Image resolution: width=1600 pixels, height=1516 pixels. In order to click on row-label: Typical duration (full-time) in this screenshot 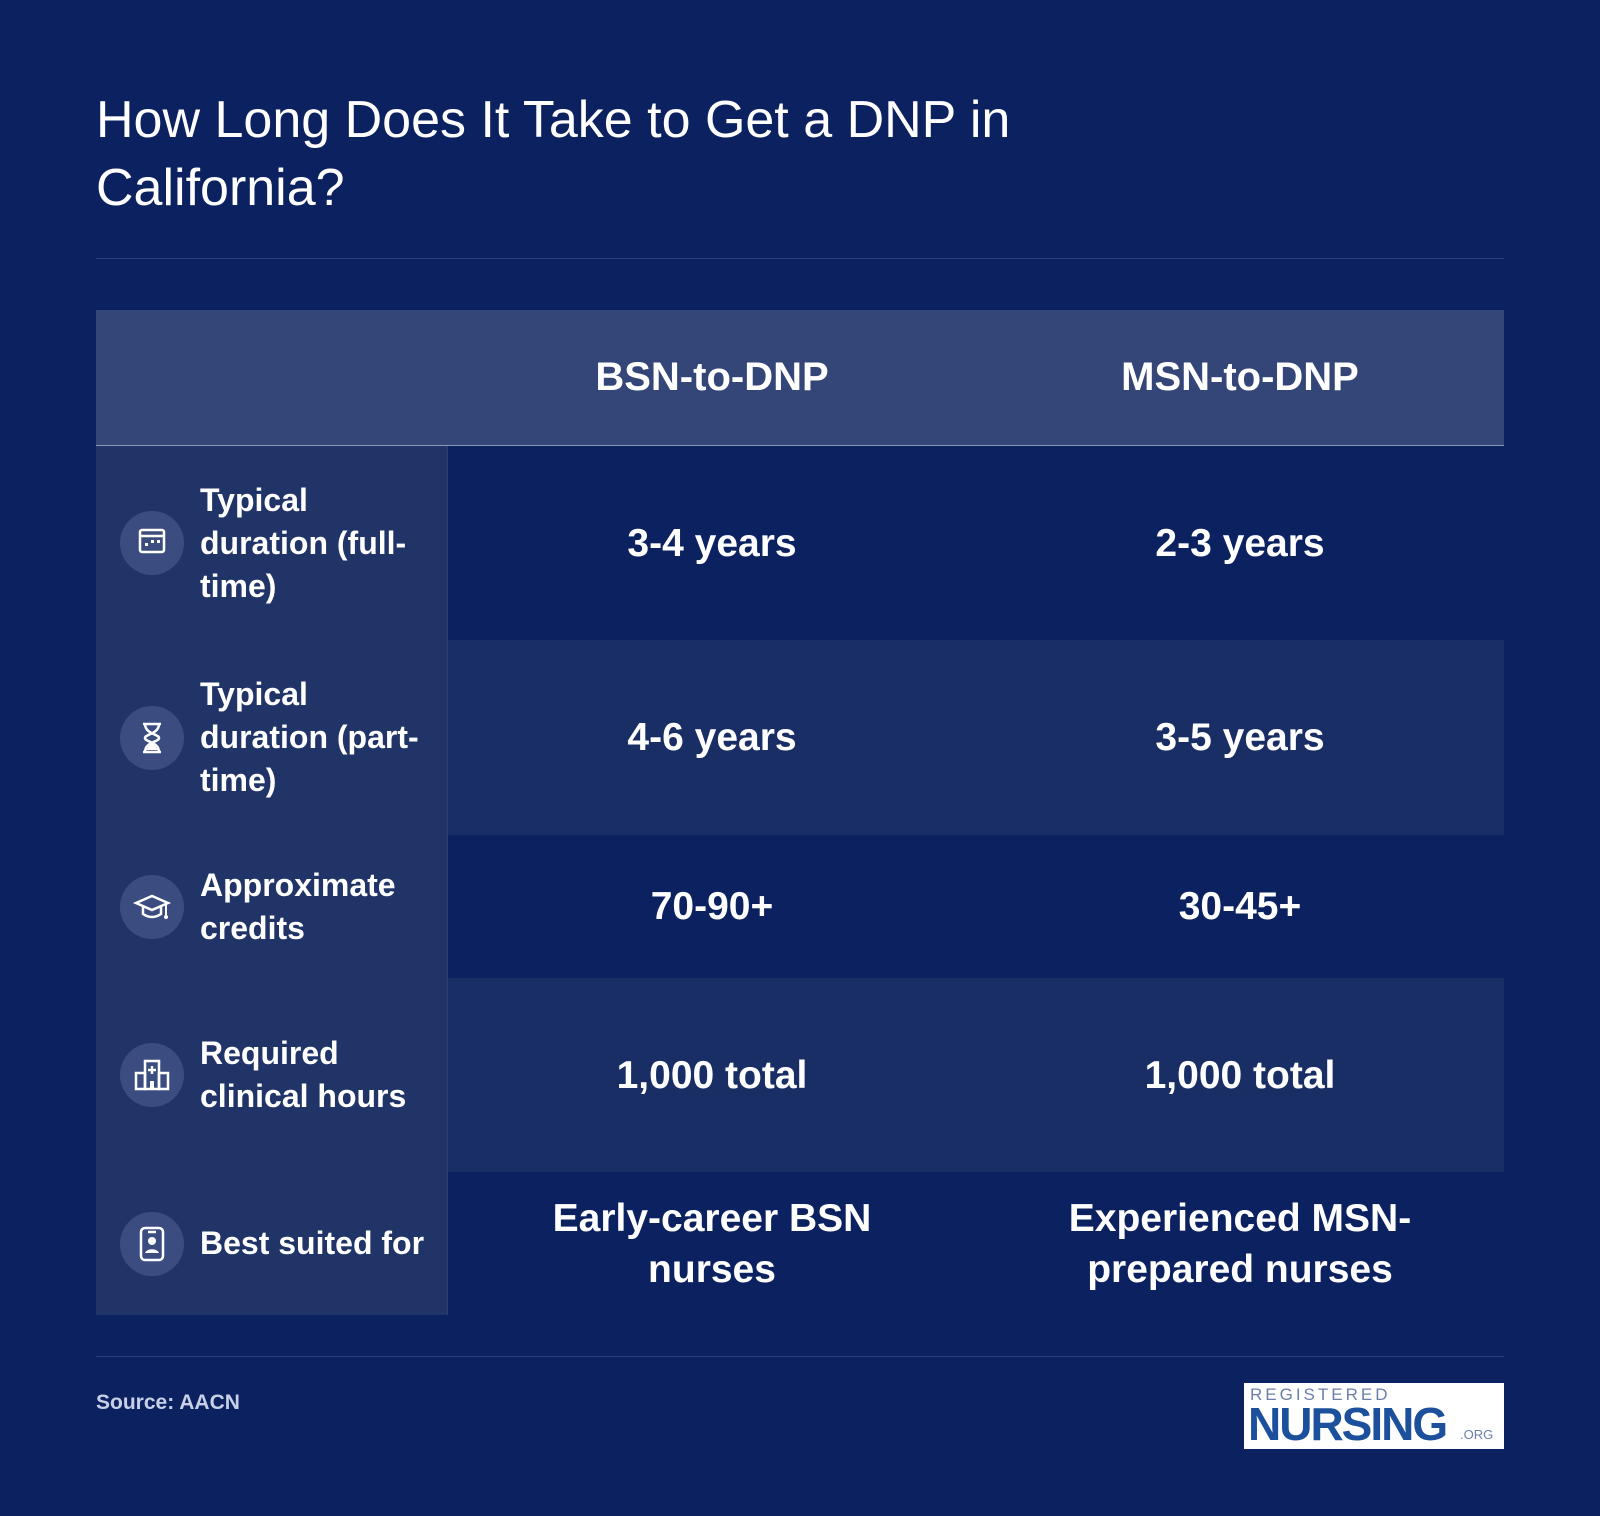, I will do `click(303, 542)`.